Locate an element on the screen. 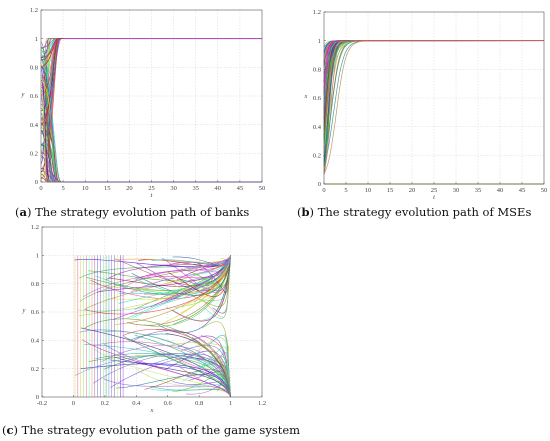  caption-b-text: The strategy evolution path of MSEs is located at coordinates (424, 212).